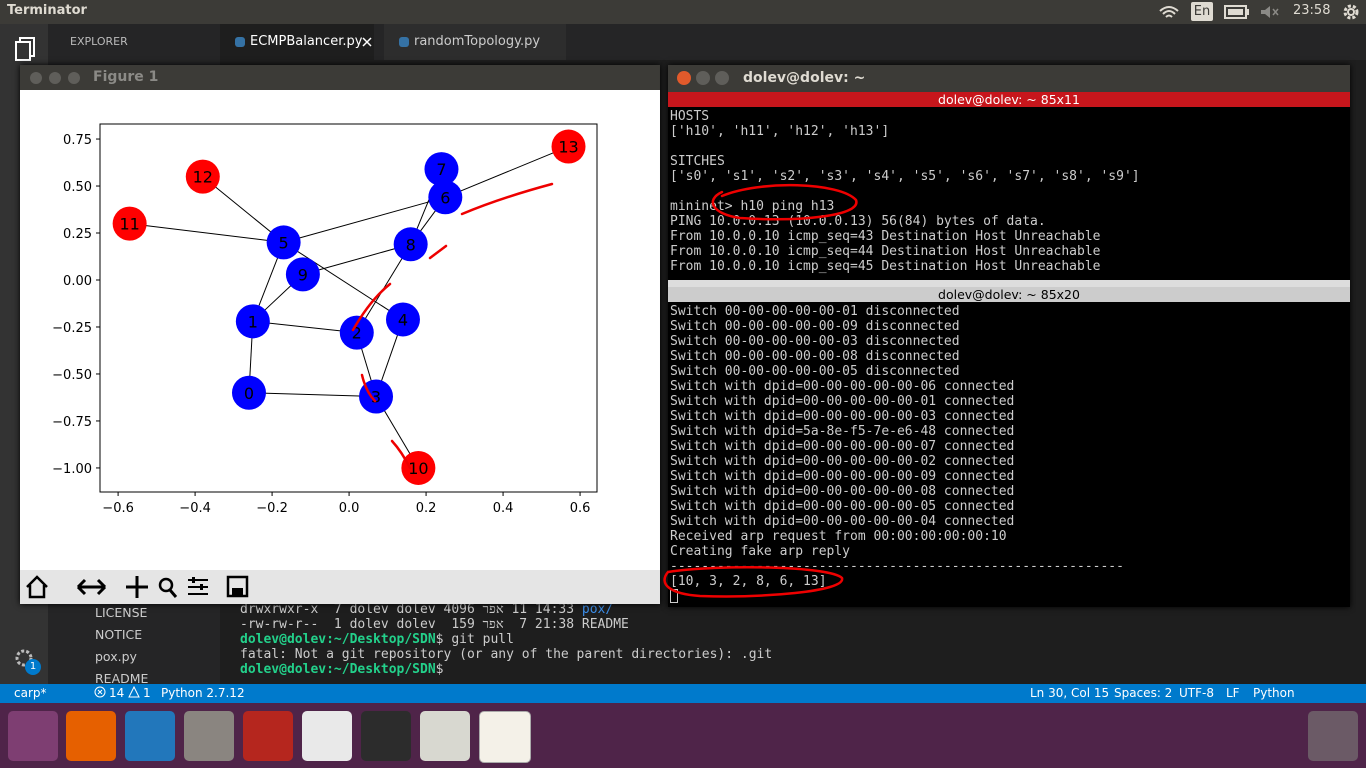 The width and height of the screenshot is (1366, 768). What do you see at coordinates (98, 587) in the screenshot?
I see `forward-button` at bounding box center [98, 587].